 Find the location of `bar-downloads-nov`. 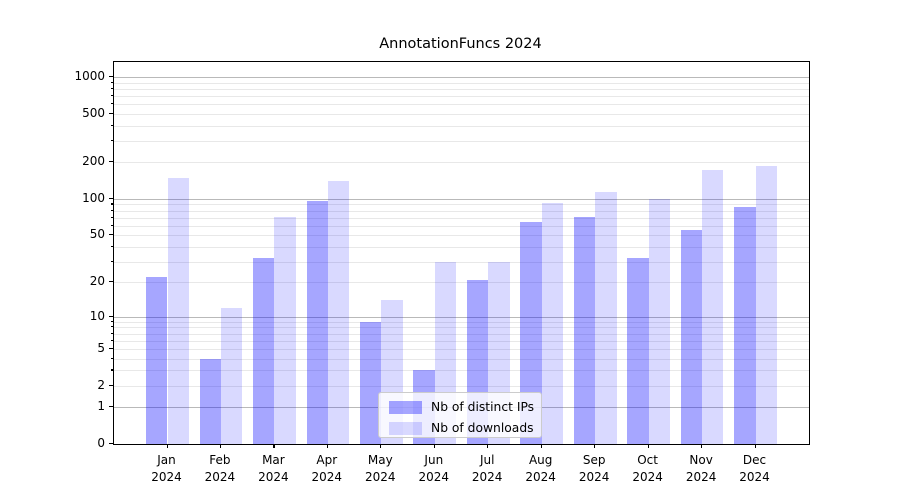

bar-downloads-nov is located at coordinates (713, 307).